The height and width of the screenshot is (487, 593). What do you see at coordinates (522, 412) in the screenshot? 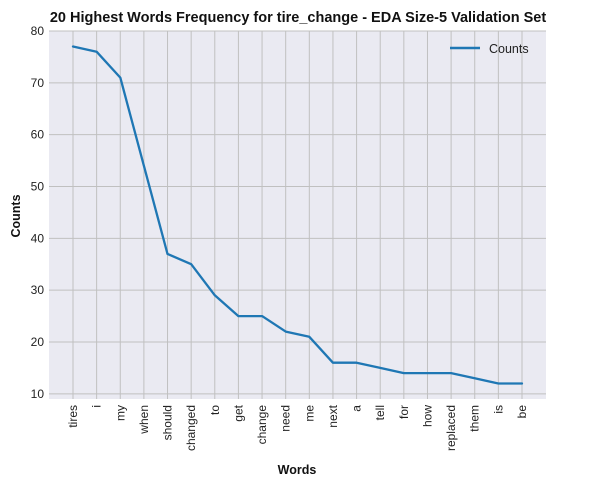
I see `x-tick-label: be` at bounding box center [522, 412].